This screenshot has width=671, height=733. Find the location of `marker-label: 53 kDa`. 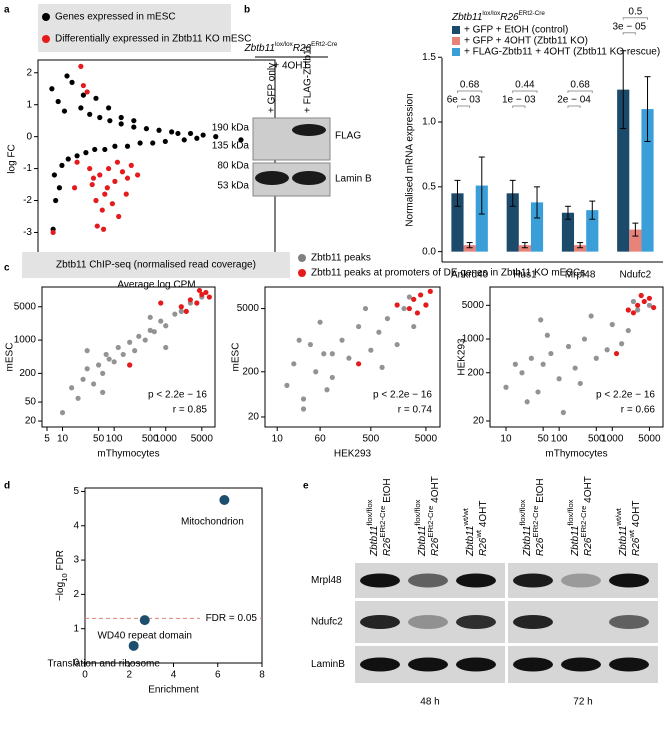

marker-label: 53 kDa is located at coordinates (233, 186).